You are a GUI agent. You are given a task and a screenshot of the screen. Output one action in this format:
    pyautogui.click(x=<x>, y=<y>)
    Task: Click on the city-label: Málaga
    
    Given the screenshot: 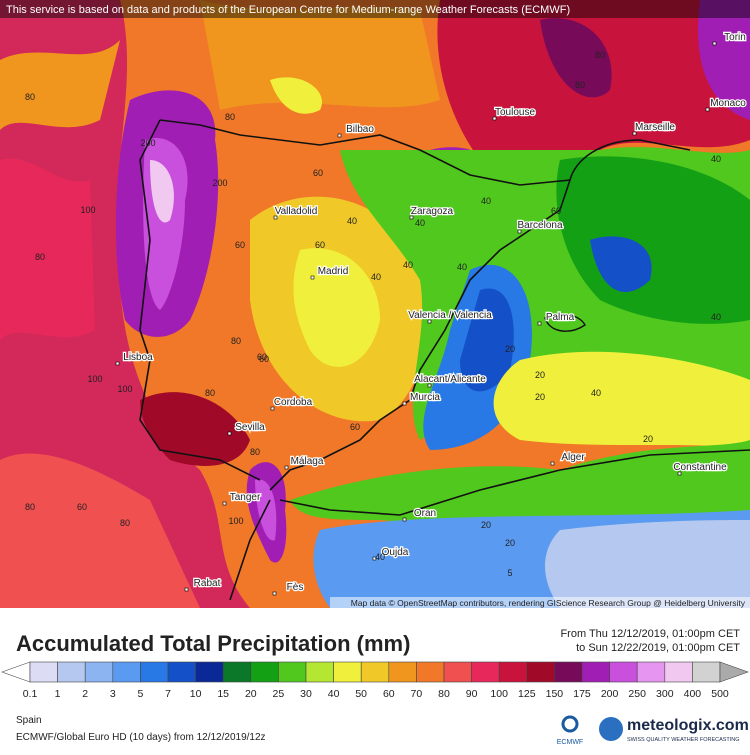 What is the action you would take?
    pyautogui.click(x=307, y=461)
    